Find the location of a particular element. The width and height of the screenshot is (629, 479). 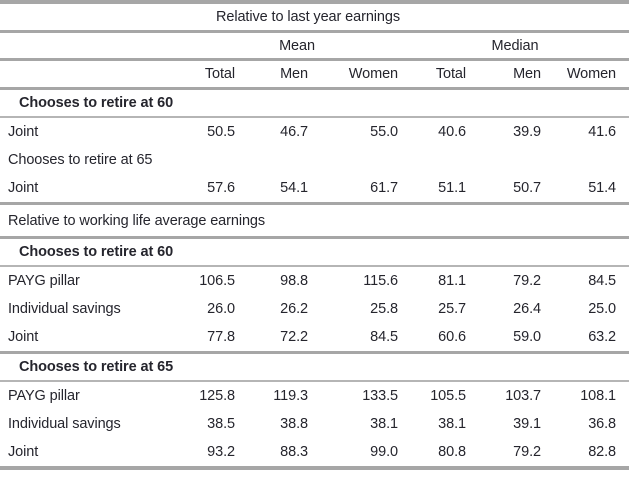

cell-value: 38.5 is located at coordinates (221, 424).